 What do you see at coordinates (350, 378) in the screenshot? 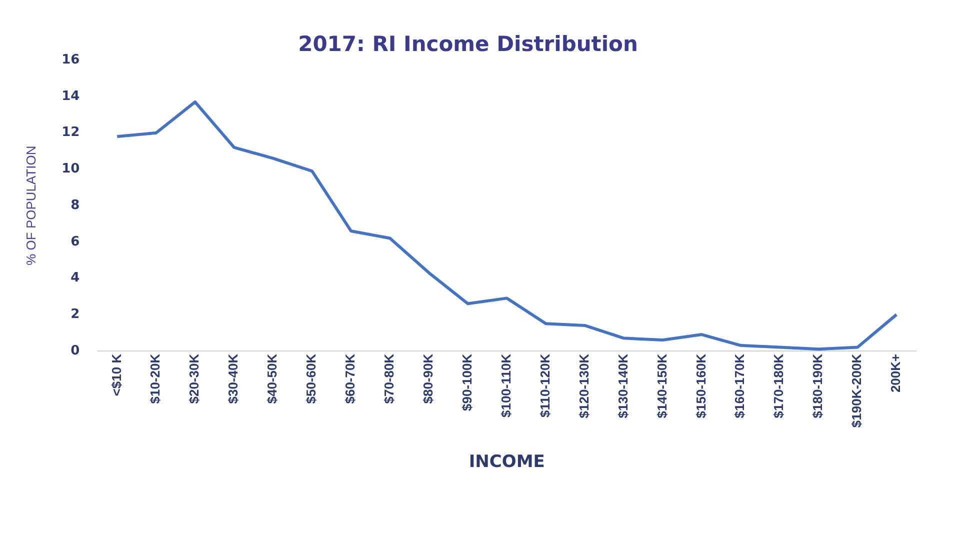
I see `x-tick-label: $60-70K` at bounding box center [350, 378].